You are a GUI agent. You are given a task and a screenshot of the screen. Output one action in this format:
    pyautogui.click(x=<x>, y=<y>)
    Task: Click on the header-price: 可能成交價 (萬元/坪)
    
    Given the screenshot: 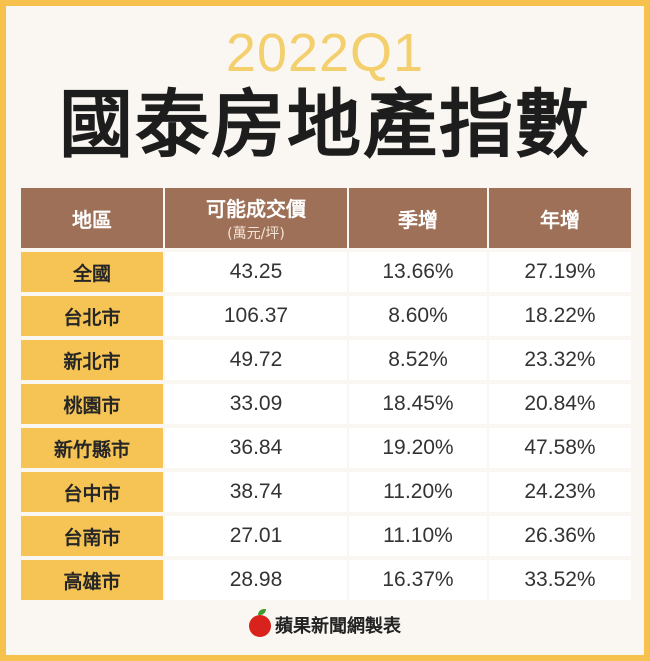 What is the action you would take?
    pyautogui.click(x=256, y=218)
    